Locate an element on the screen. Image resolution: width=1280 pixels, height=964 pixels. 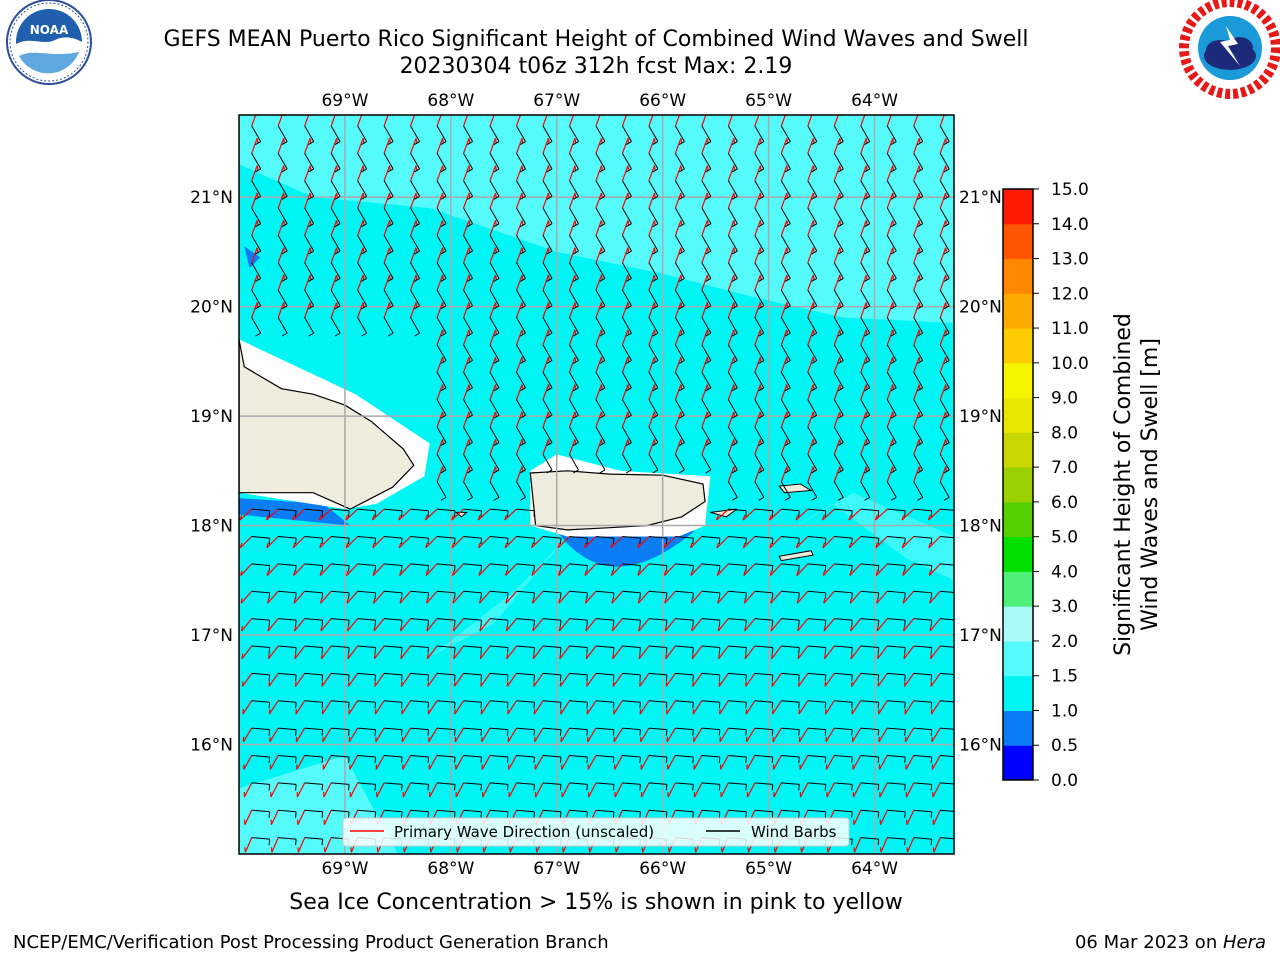
lon-tick-label-top: 66°W is located at coordinates (662, 101).